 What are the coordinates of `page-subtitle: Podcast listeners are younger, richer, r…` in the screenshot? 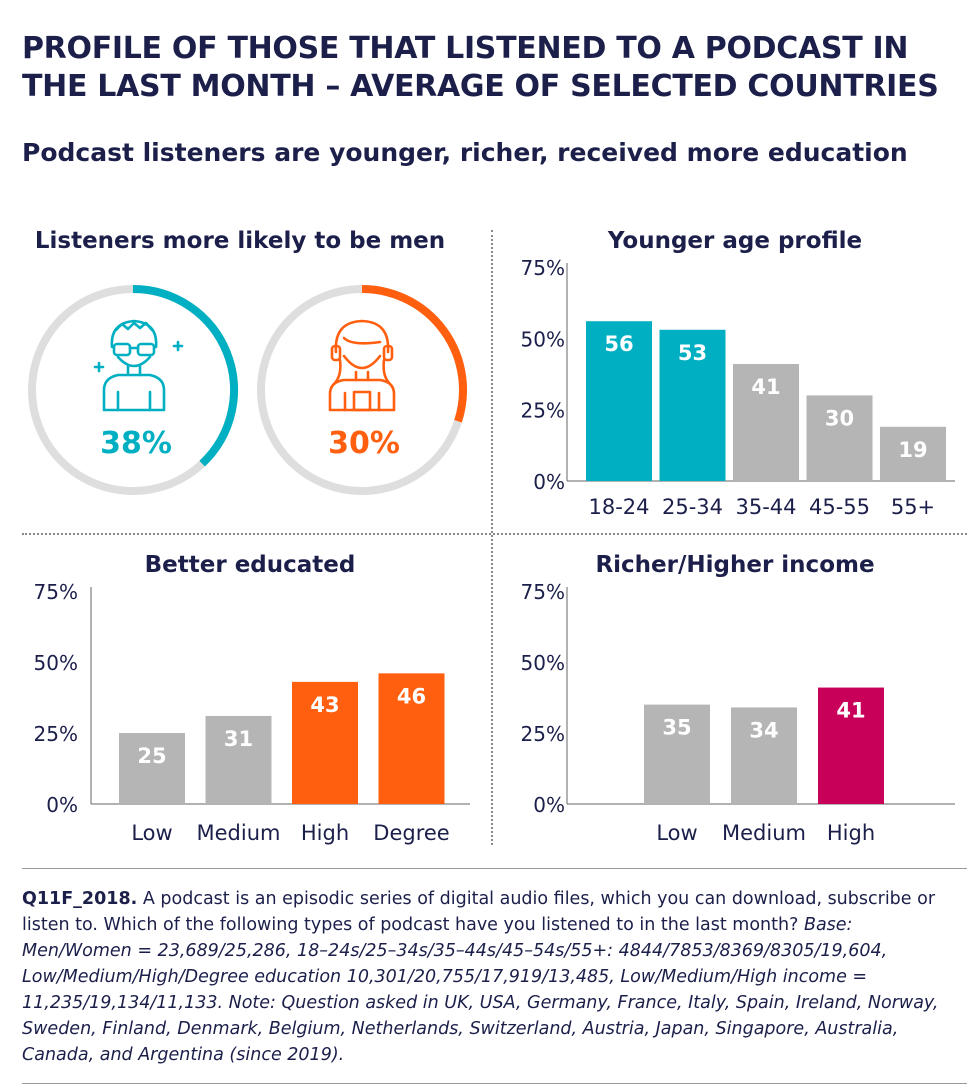 It's located at (465, 152).